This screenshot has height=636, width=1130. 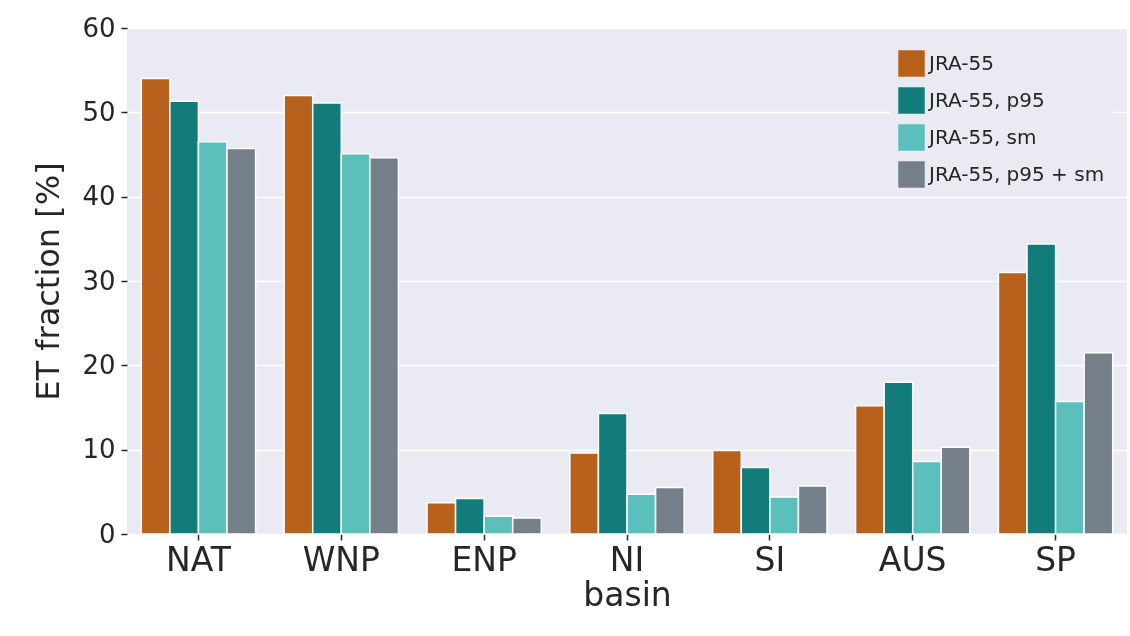 What do you see at coordinates (199, 559) in the screenshot?
I see `x-tick-label: NAT` at bounding box center [199, 559].